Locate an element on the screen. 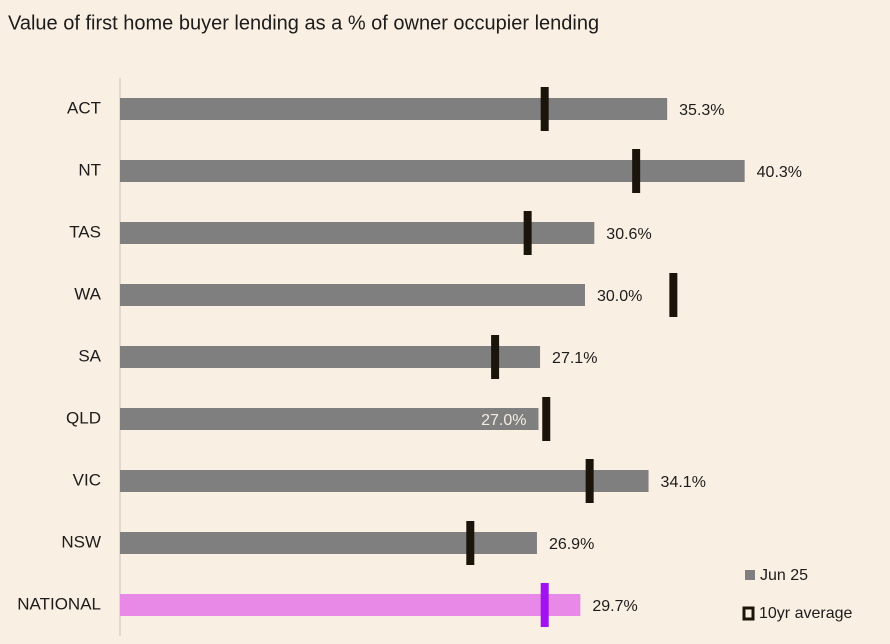 This screenshot has height=644, width=890. category-label: SA is located at coordinates (89, 355).